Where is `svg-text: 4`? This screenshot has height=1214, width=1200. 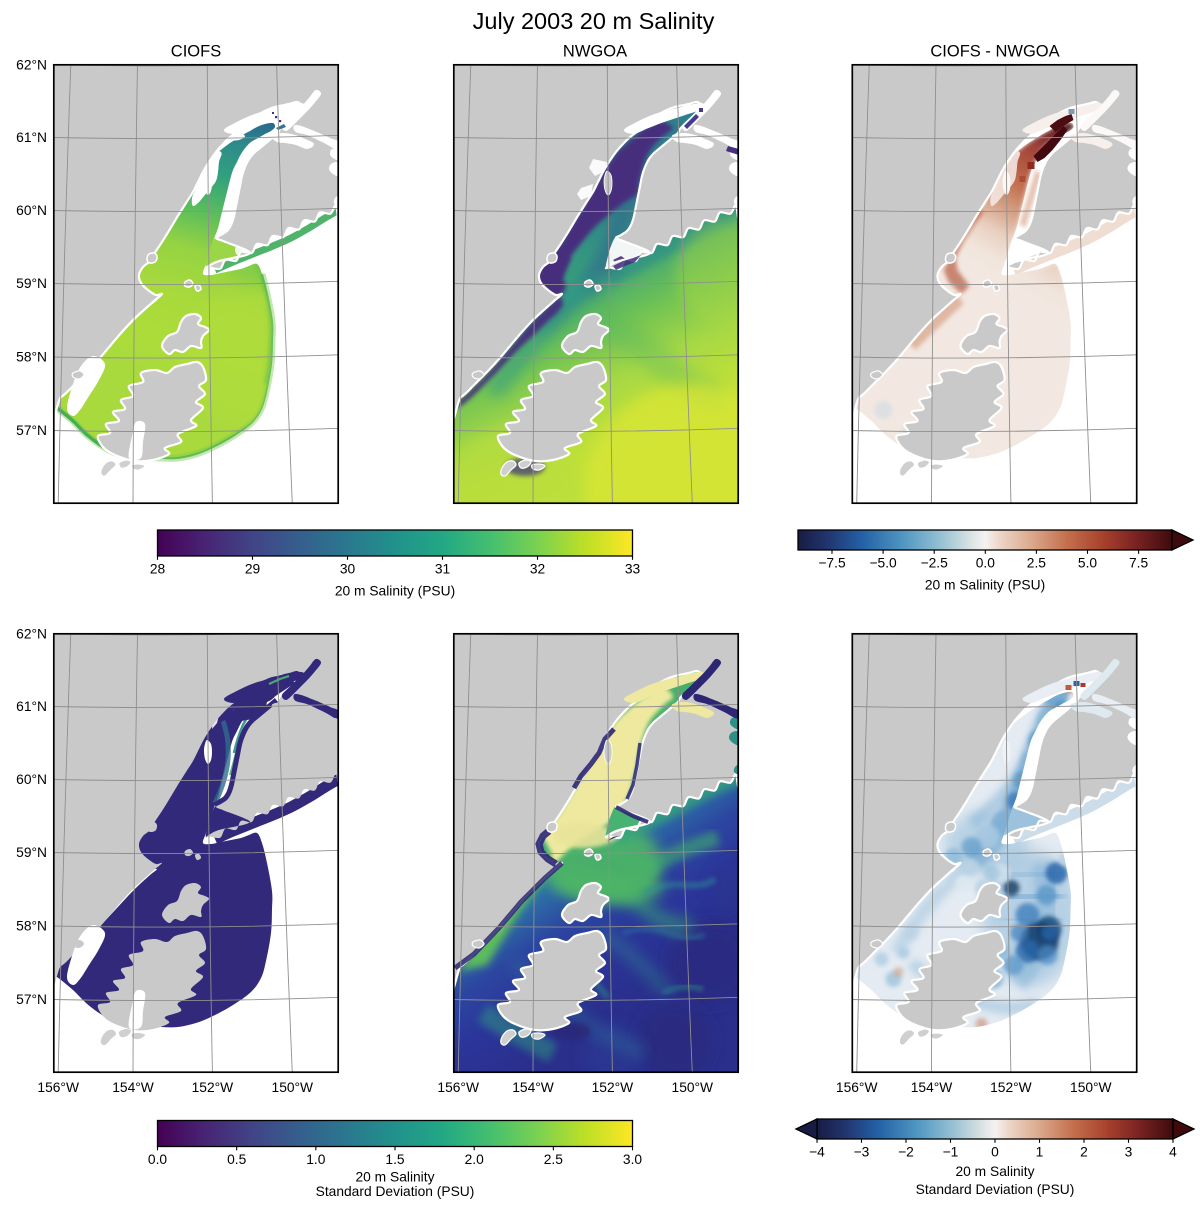 svg-text: 4 is located at coordinates (1173, 1152).